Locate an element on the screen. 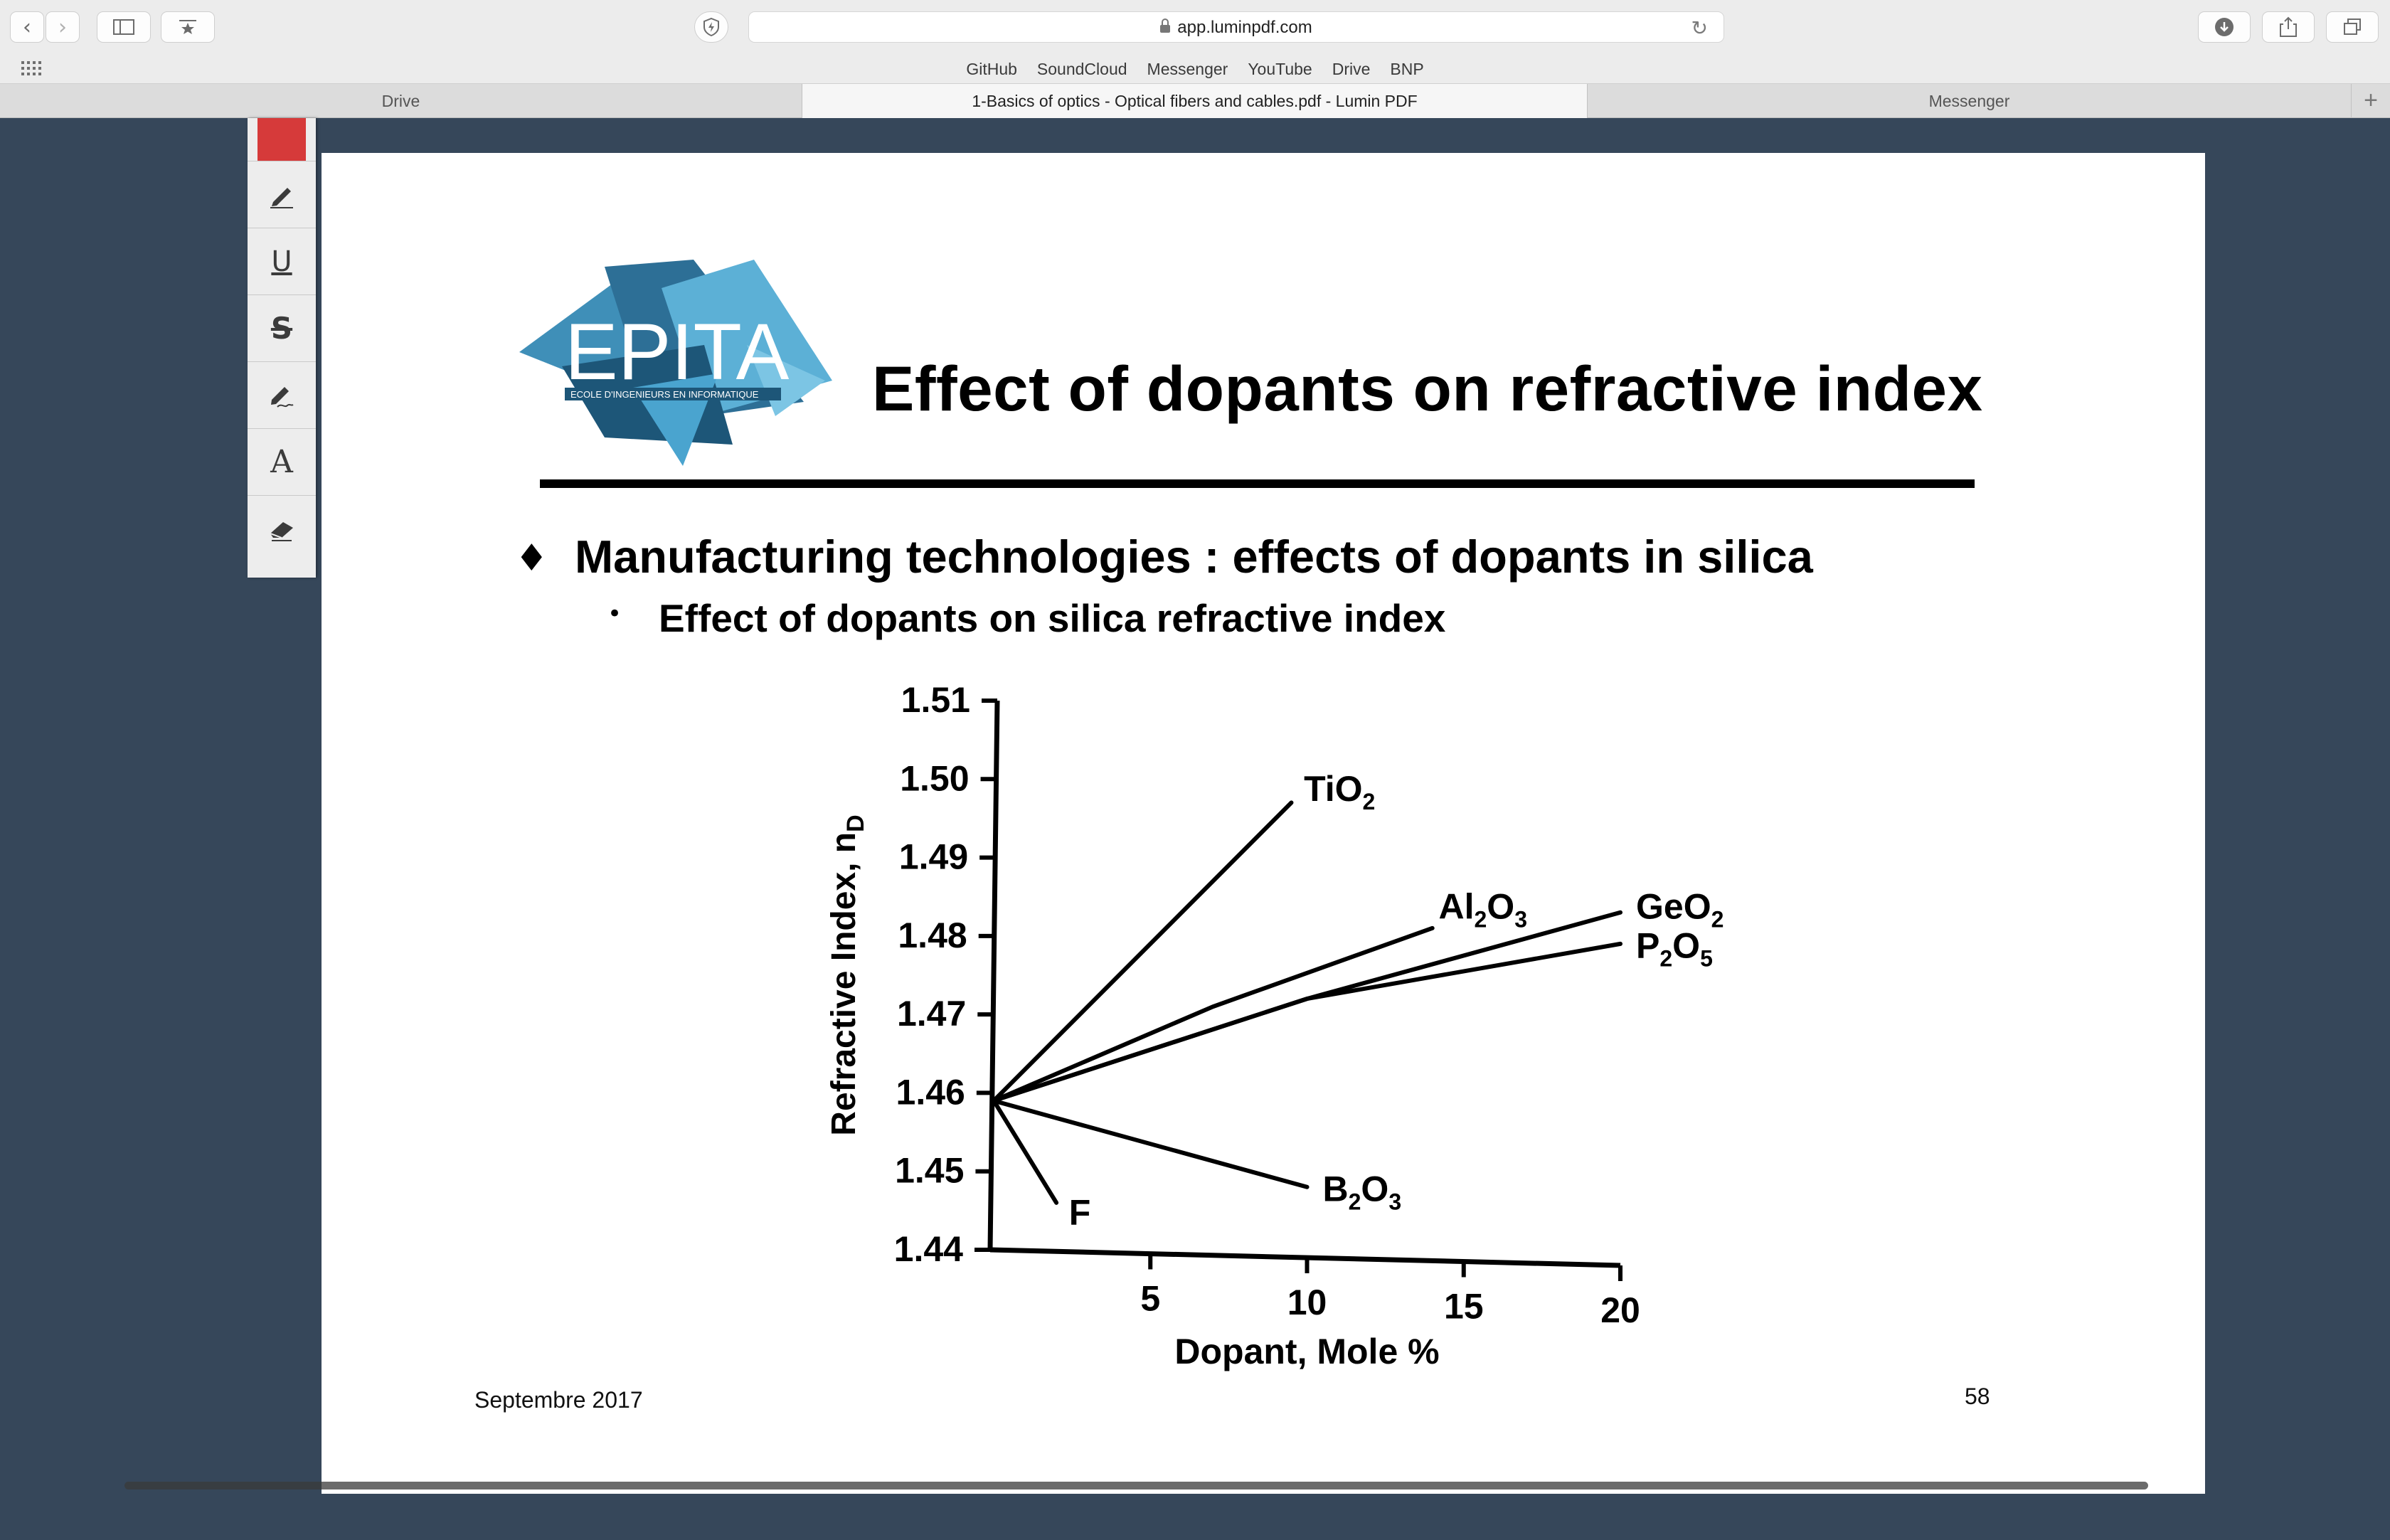 Image resolution: width=2390 pixels, height=1540 pixels. x-tick-label: 5 is located at coordinates (1150, 1299).